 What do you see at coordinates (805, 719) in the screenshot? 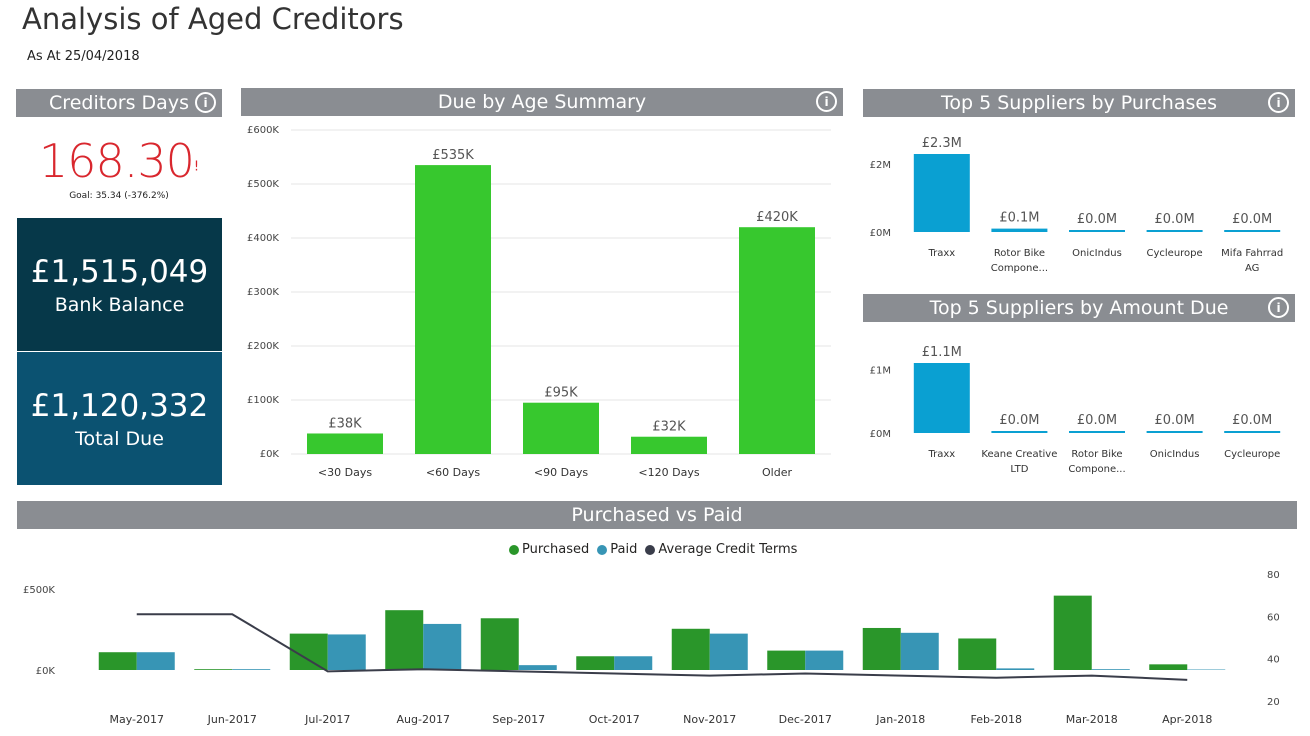
I see `x-tick-label: Dec-2017` at bounding box center [805, 719].